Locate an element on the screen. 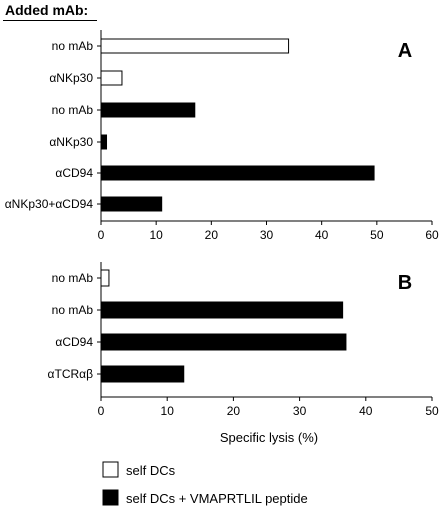 The image size is (442, 510). panel-label: A is located at coordinates (405, 51).